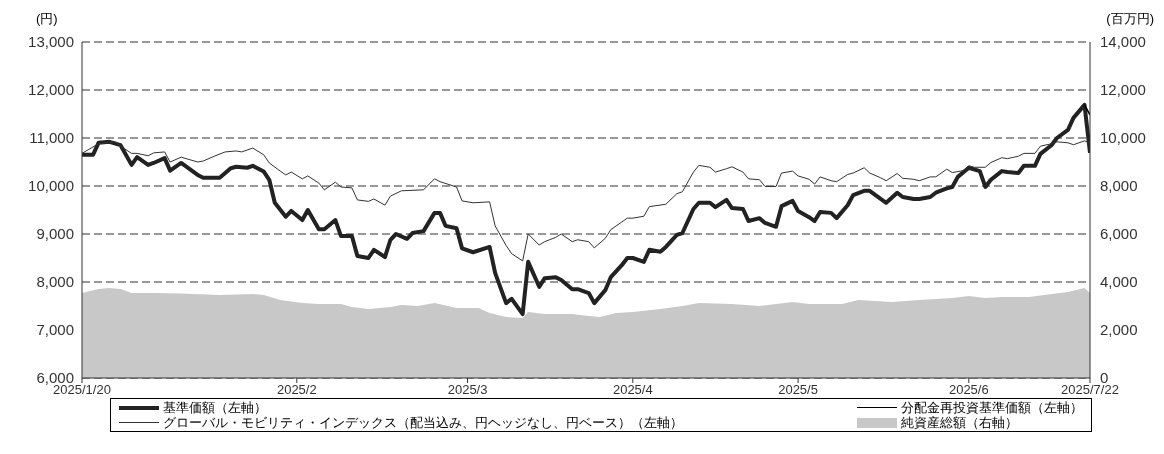 This screenshot has height=454, width=1164. Describe the element at coordinates (1119, 330) in the screenshot. I see `y2-tick-label: 2,000` at that location.